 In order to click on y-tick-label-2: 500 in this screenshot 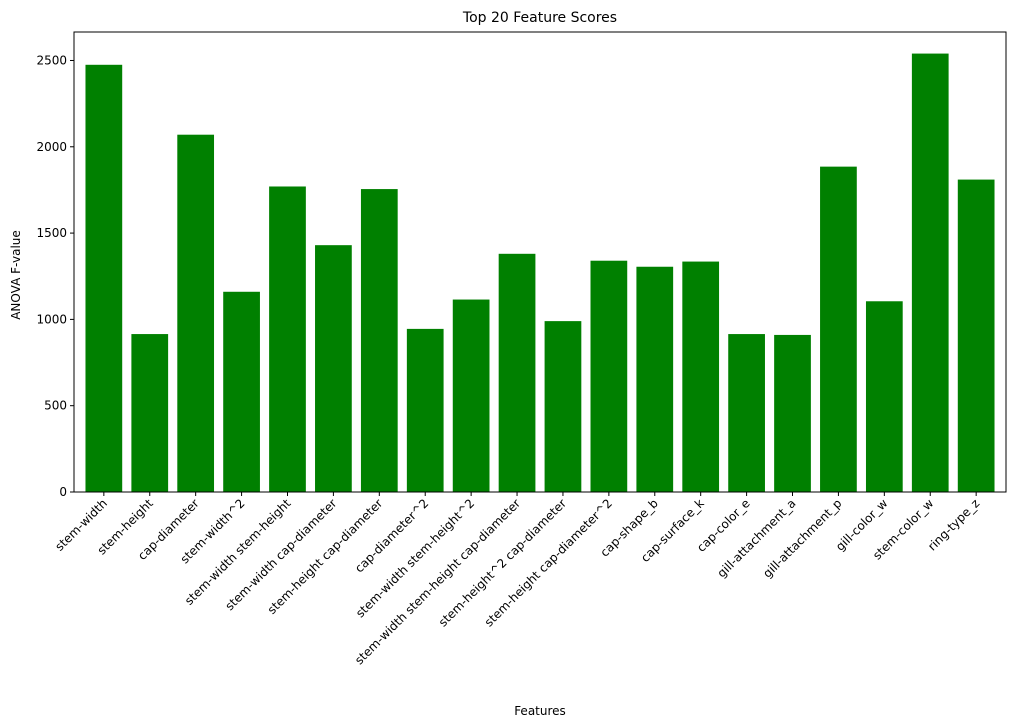, I will do `click(55, 406)`.